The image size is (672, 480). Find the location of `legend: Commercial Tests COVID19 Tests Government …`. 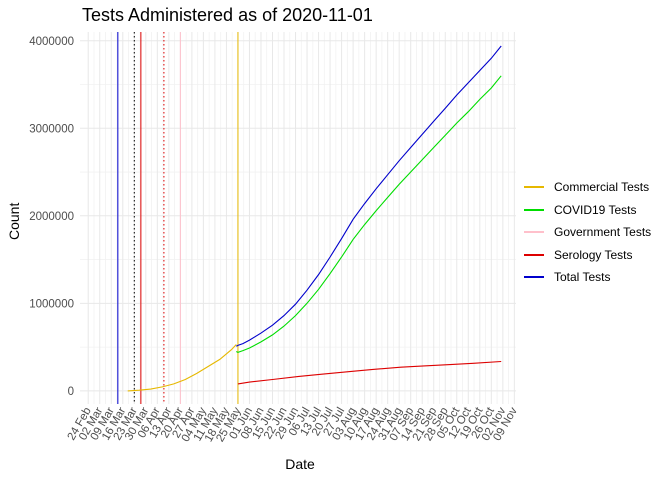

legend: Commercial Tests COVID19 Tests Government … is located at coordinates (587, 232).